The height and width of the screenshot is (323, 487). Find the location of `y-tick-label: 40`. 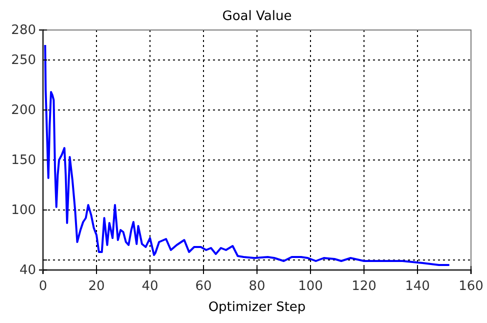

y-tick-label: 40 is located at coordinates (27, 270).